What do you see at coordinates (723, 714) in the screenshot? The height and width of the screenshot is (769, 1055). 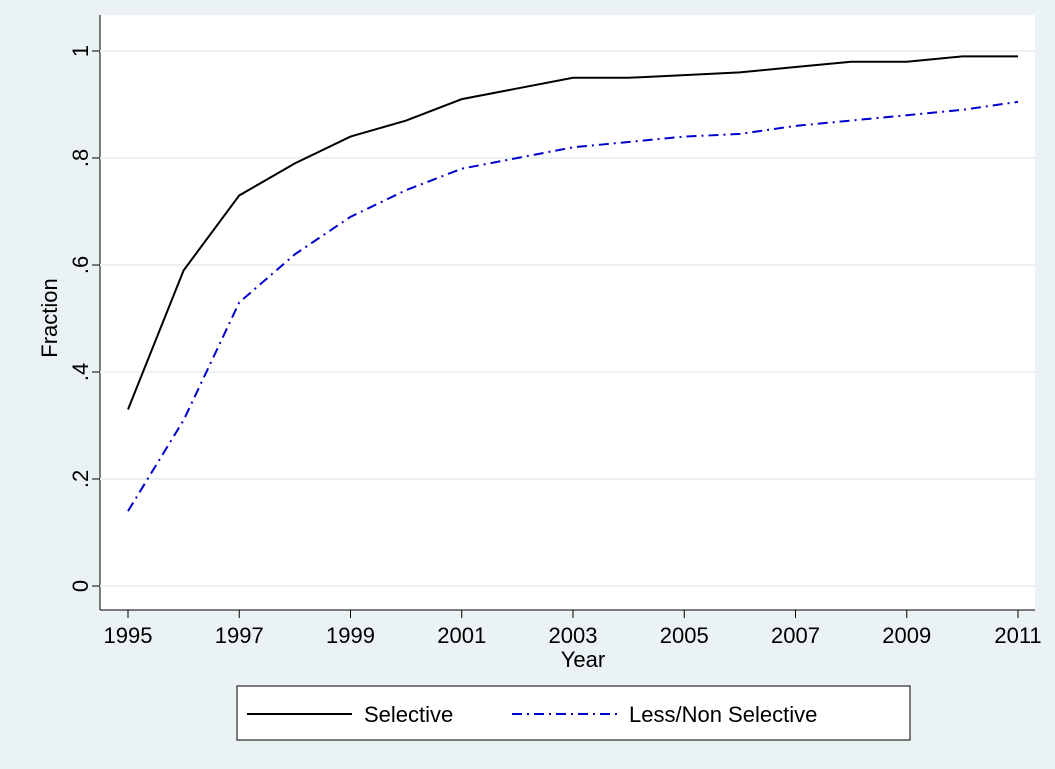 I see `legend-label: Less/Non Selective` at bounding box center [723, 714].